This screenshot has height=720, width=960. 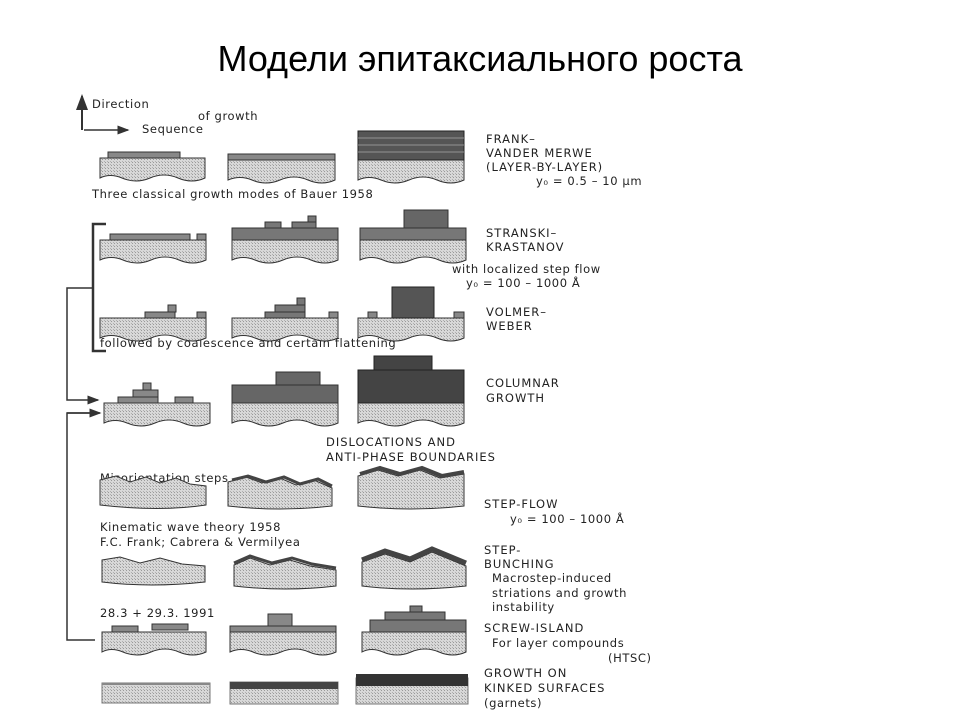 What do you see at coordinates (200, 542) in the screenshot?
I see `caption-kinematic-2: F.C. Frank; Cabrera & Vermilyea` at bounding box center [200, 542].